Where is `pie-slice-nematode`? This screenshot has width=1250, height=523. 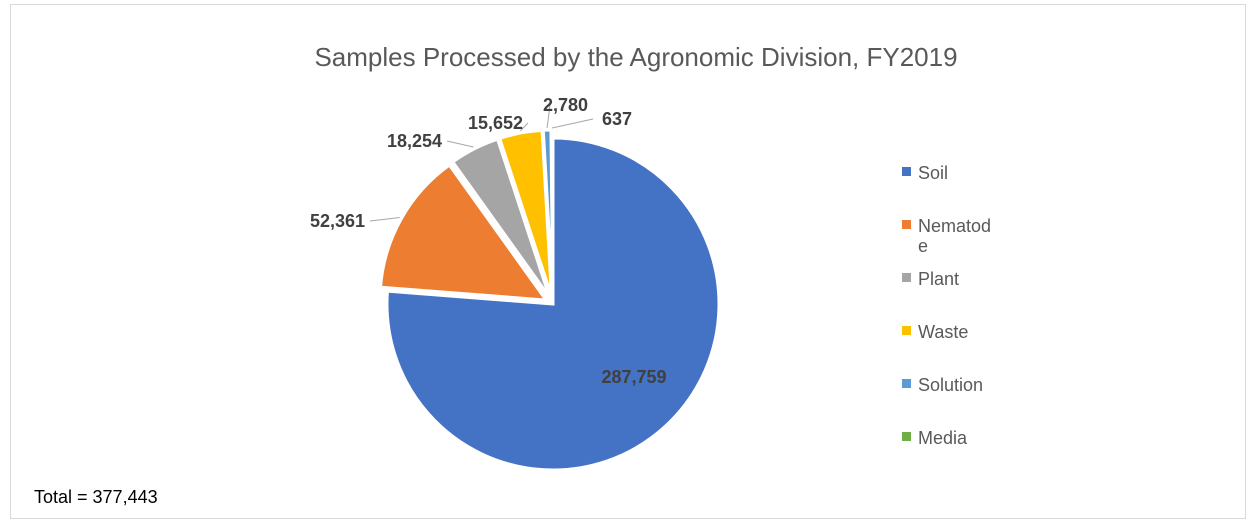 pie-slice-nematode is located at coordinates (464, 232).